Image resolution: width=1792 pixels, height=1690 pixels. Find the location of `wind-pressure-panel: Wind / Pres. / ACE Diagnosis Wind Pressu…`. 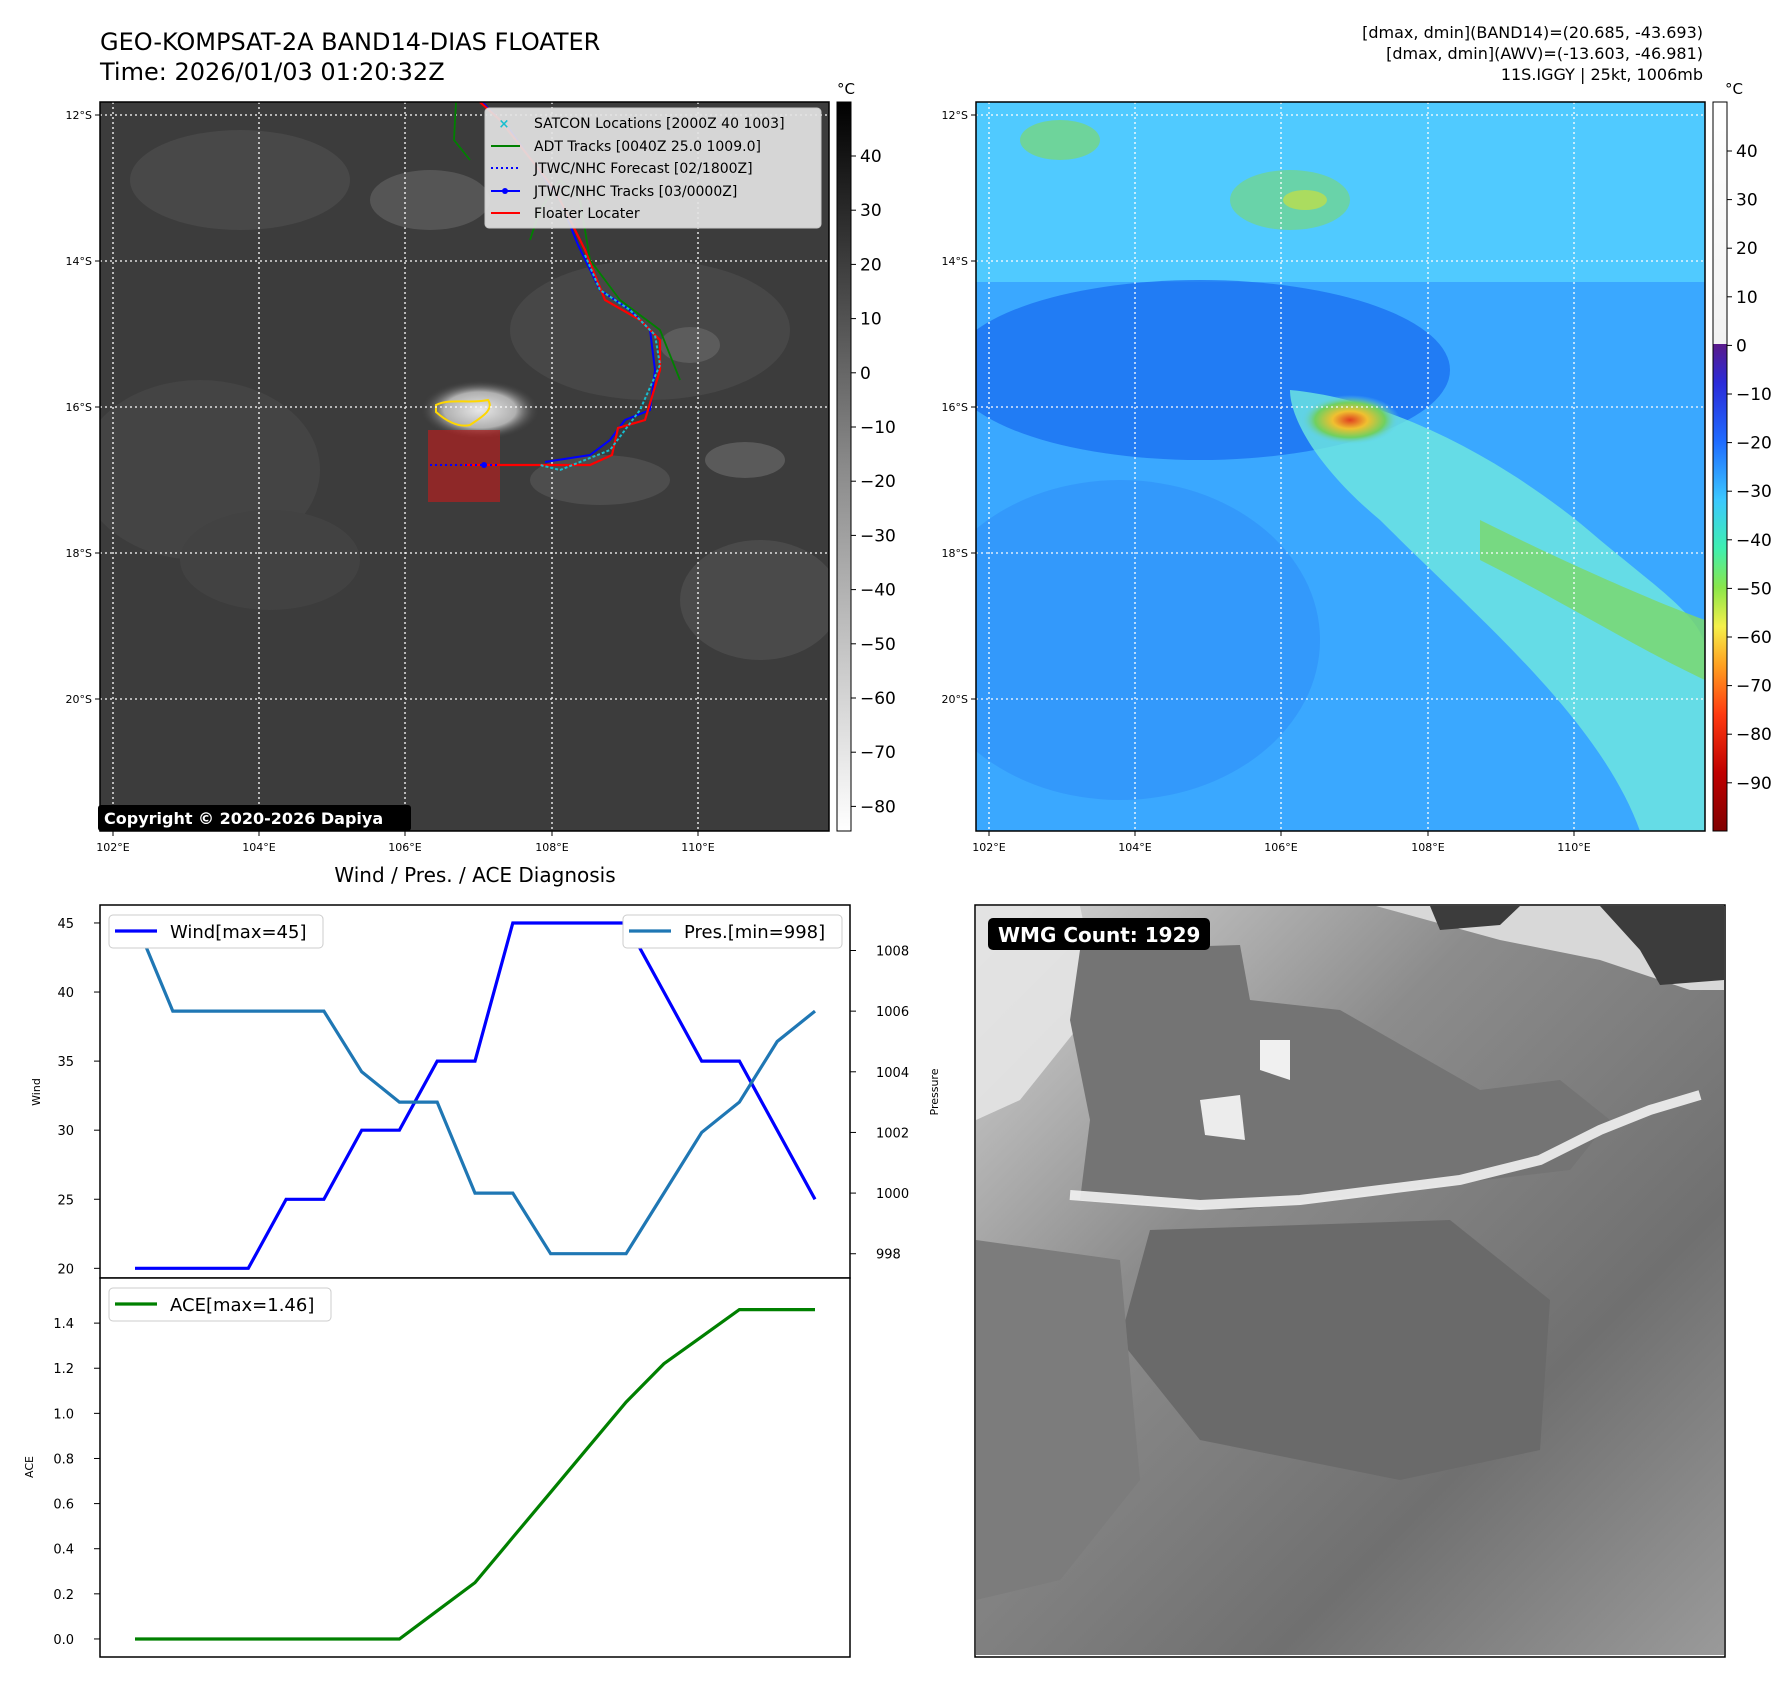

wind-pressure-panel: Wind / Pres. / ACE Diagnosis Wind Pressu… is located at coordinates (485, 1071).